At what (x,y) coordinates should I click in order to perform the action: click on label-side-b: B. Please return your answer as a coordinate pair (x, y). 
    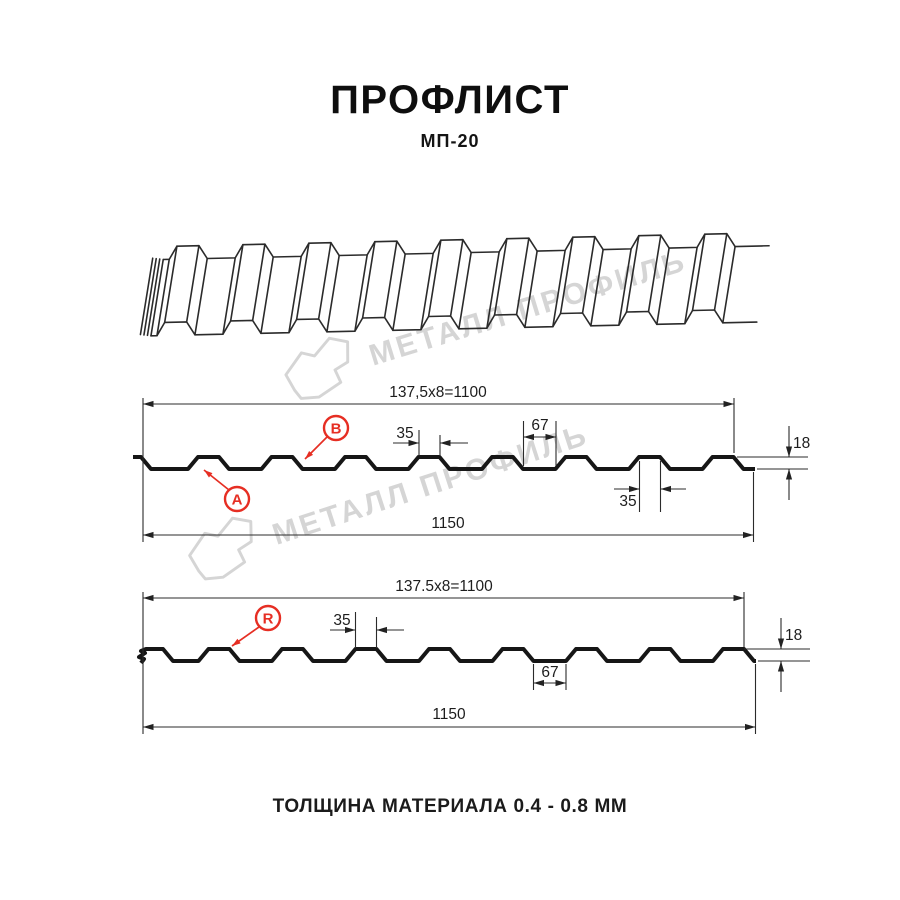
    Looking at the image, I should click on (327, 437).